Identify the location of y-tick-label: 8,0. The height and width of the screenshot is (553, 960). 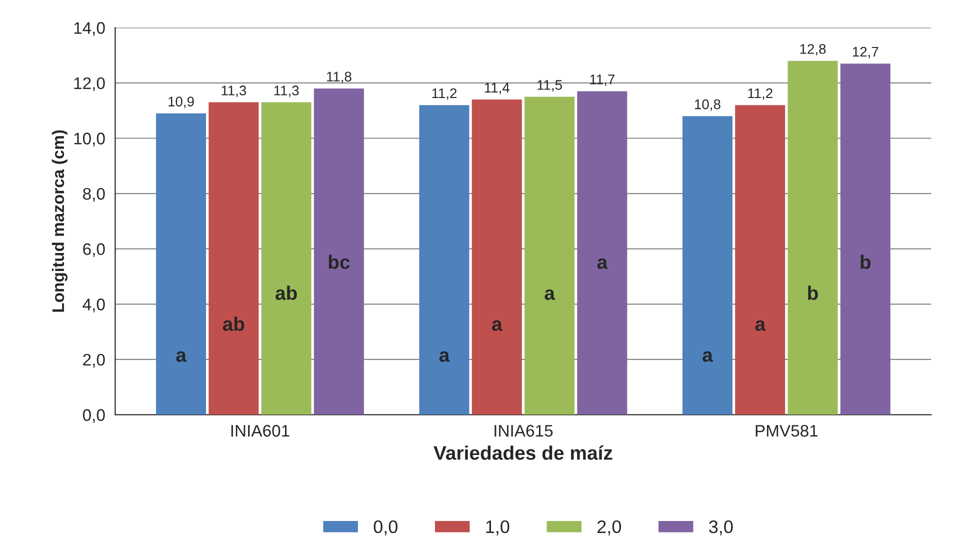
(94, 195).